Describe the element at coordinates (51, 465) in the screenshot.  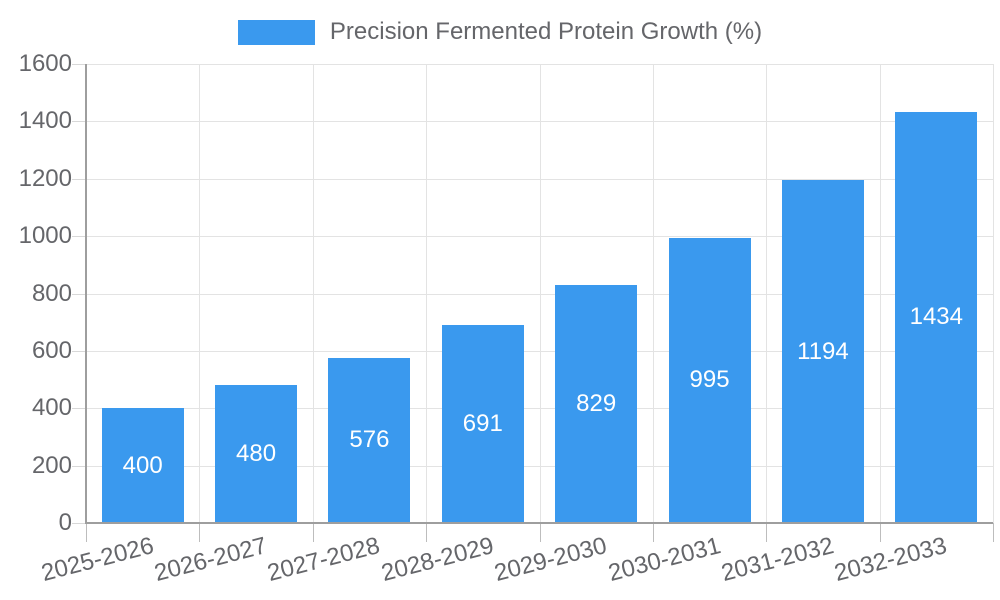
I see `y-axis-tick-label: 200` at that location.